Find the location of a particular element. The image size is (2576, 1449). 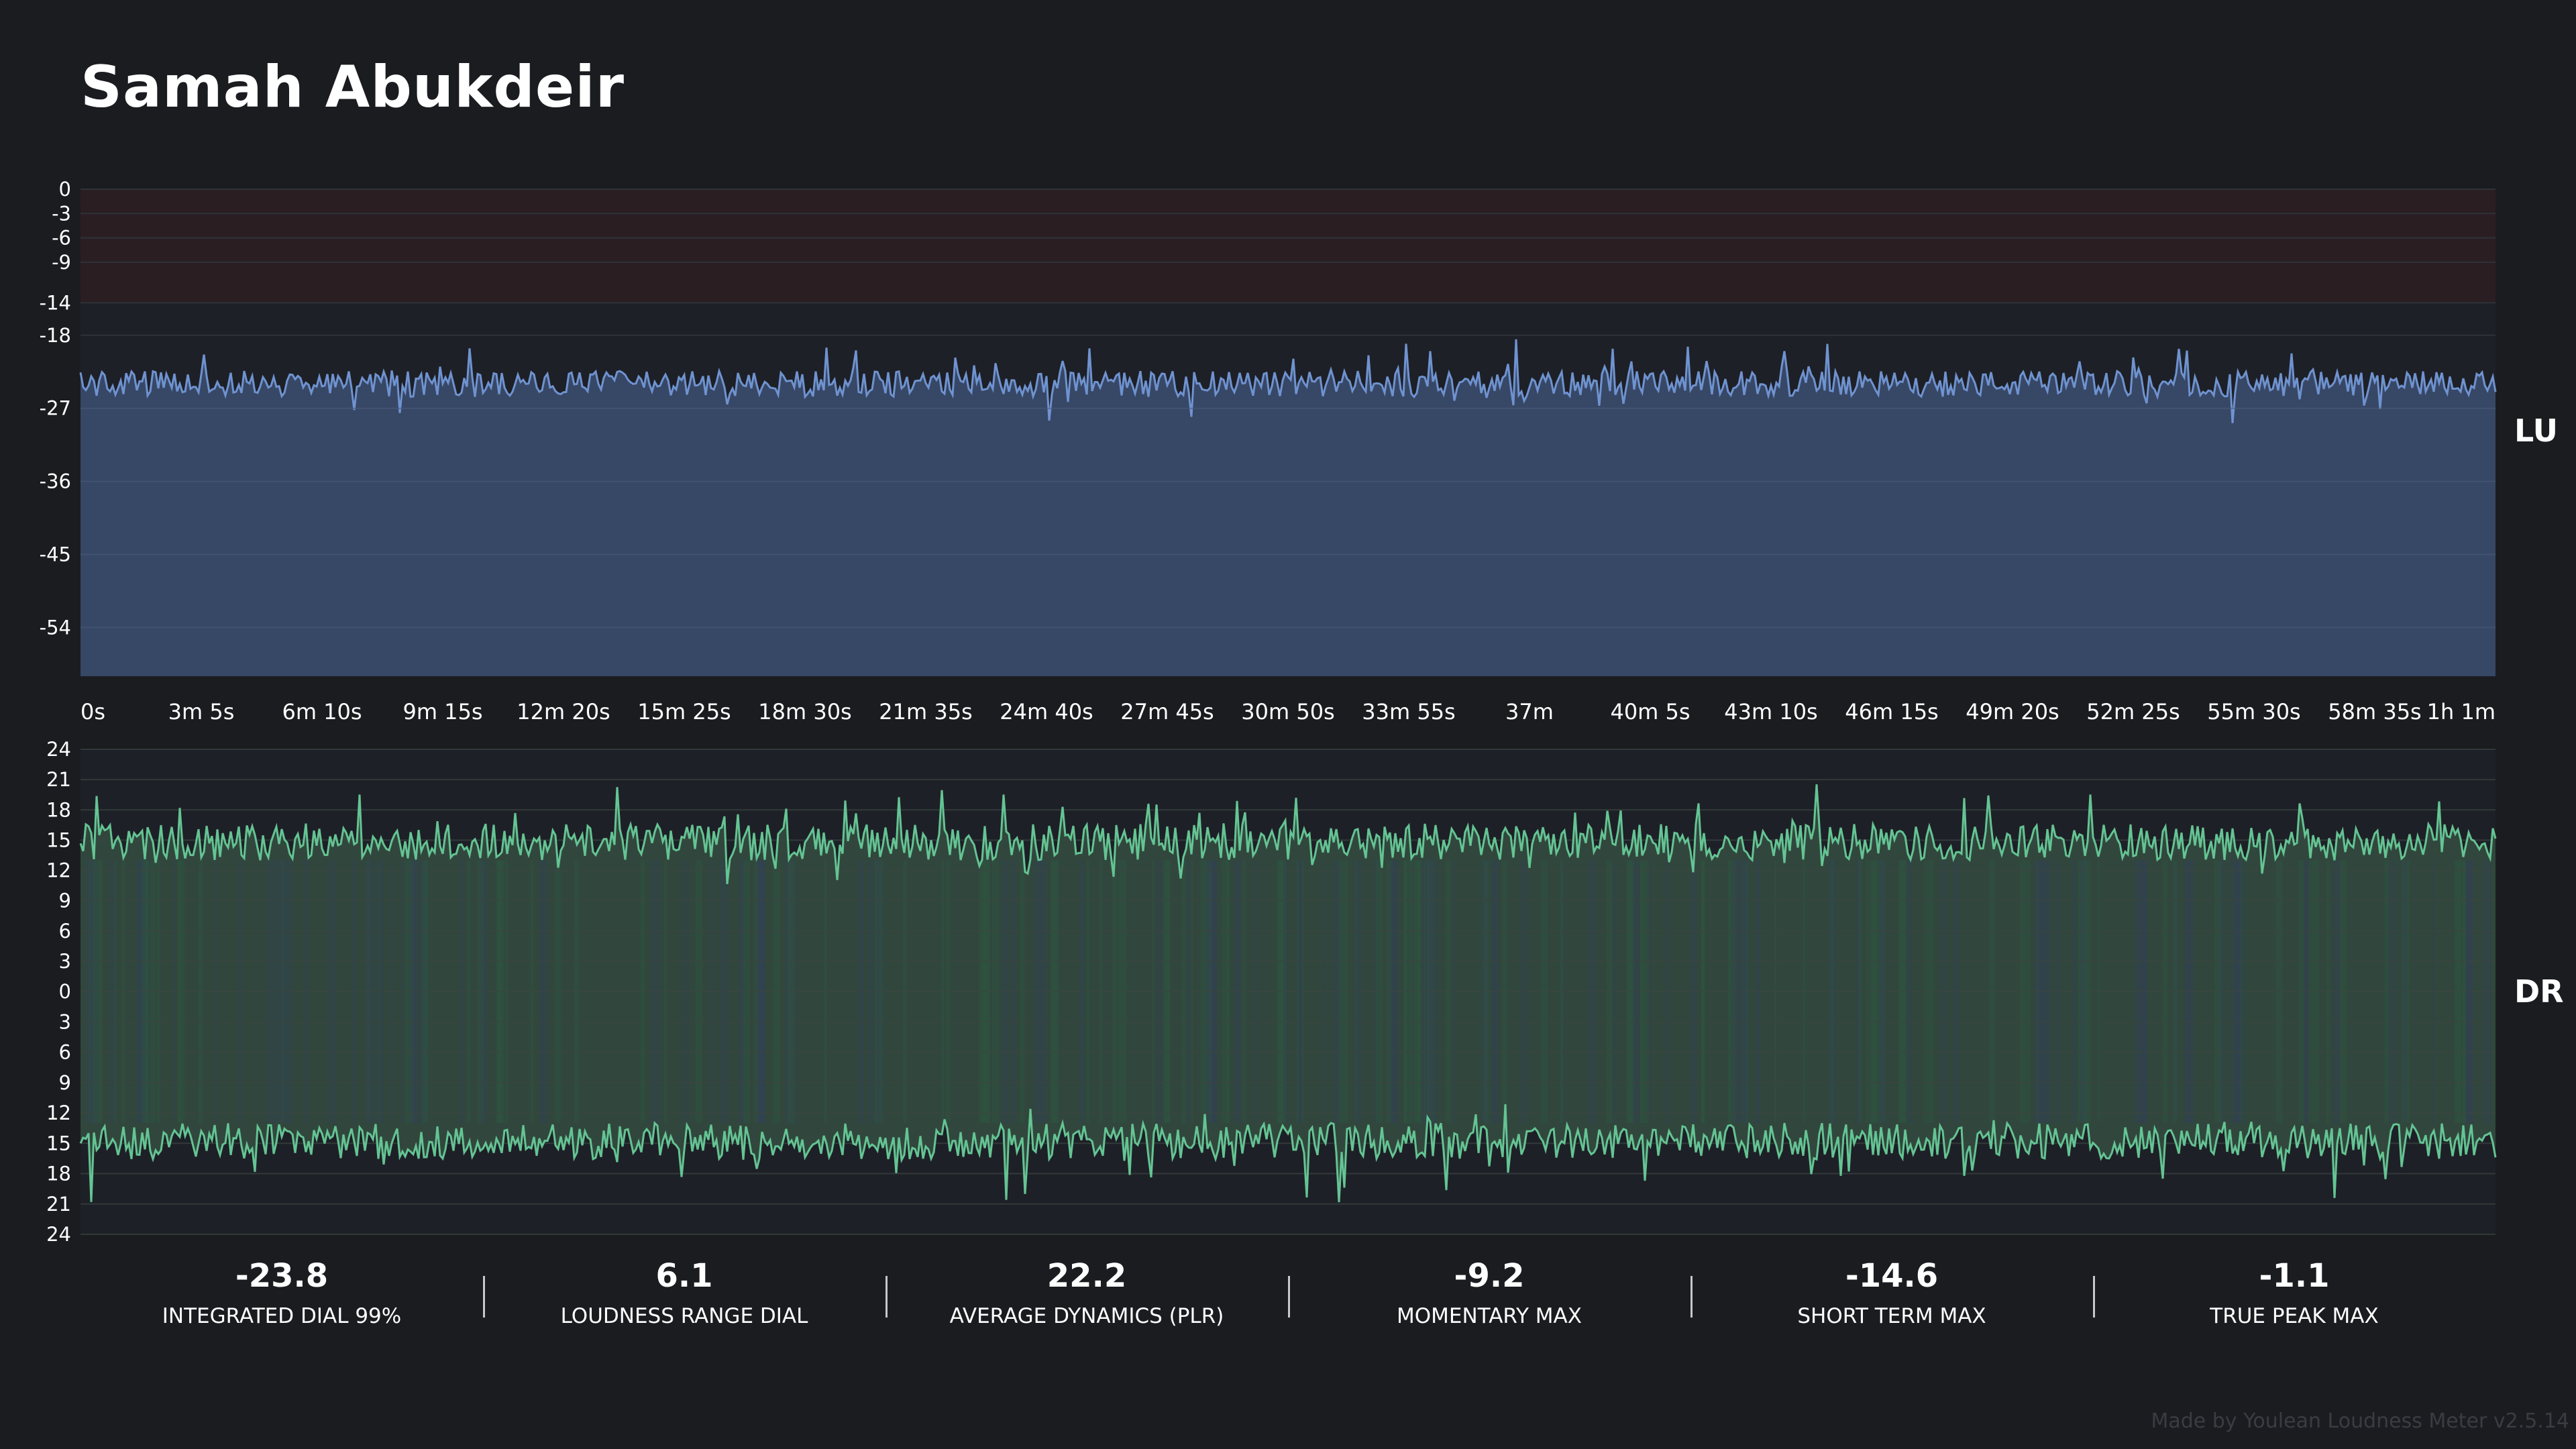

stat-value: -14.6 is located at coordinates (1892, 1276).